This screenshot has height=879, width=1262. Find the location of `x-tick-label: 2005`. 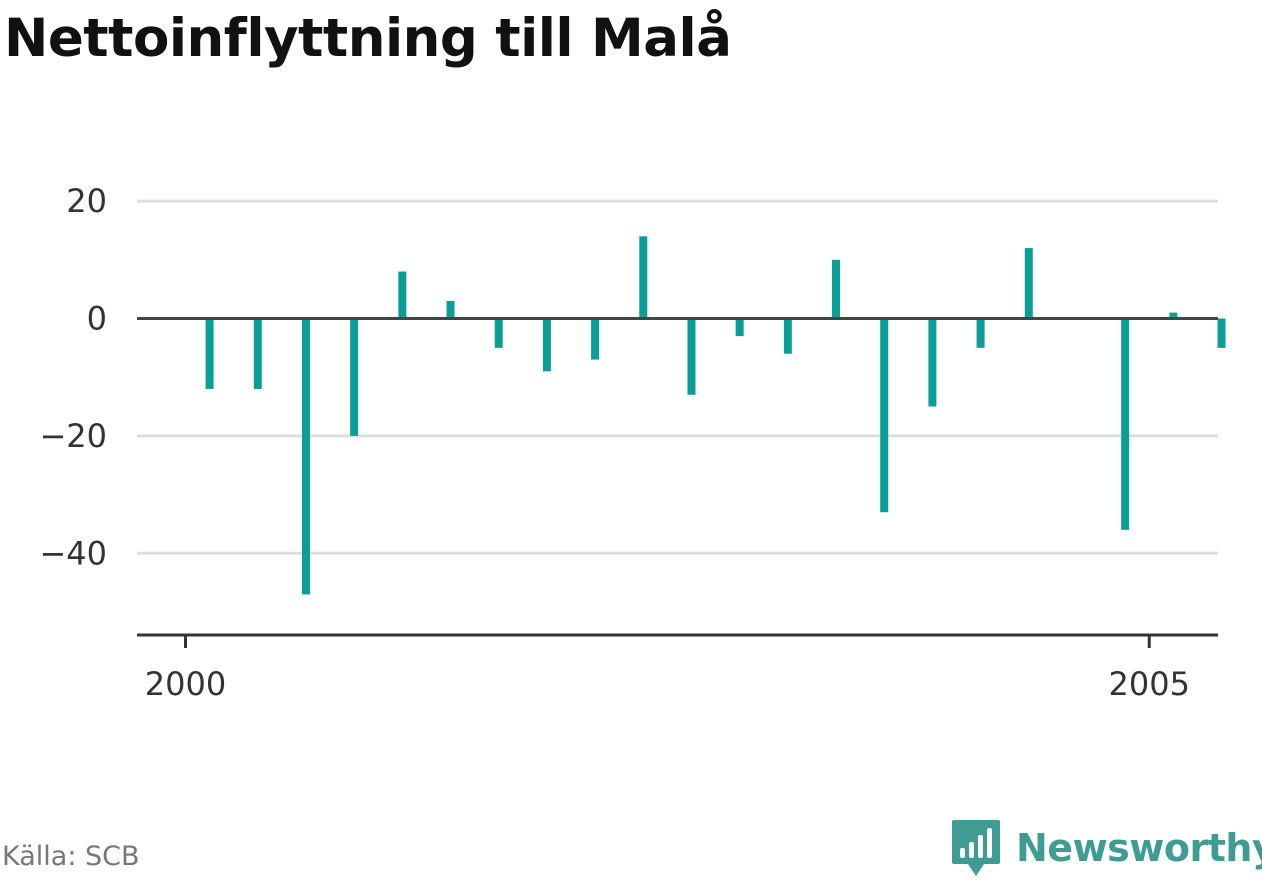

x-tick-label: 2005 is located at coordinates (1149, 684).